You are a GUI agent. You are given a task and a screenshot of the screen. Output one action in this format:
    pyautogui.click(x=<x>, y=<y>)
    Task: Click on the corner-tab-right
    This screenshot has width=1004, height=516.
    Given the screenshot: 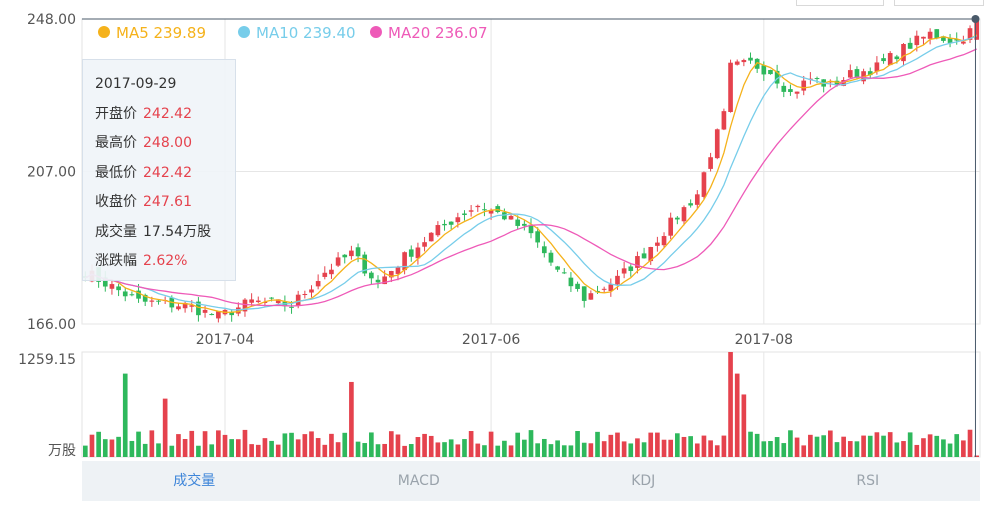 What is the action you would take?
    pyautogui.click(x=939, y=3)
    